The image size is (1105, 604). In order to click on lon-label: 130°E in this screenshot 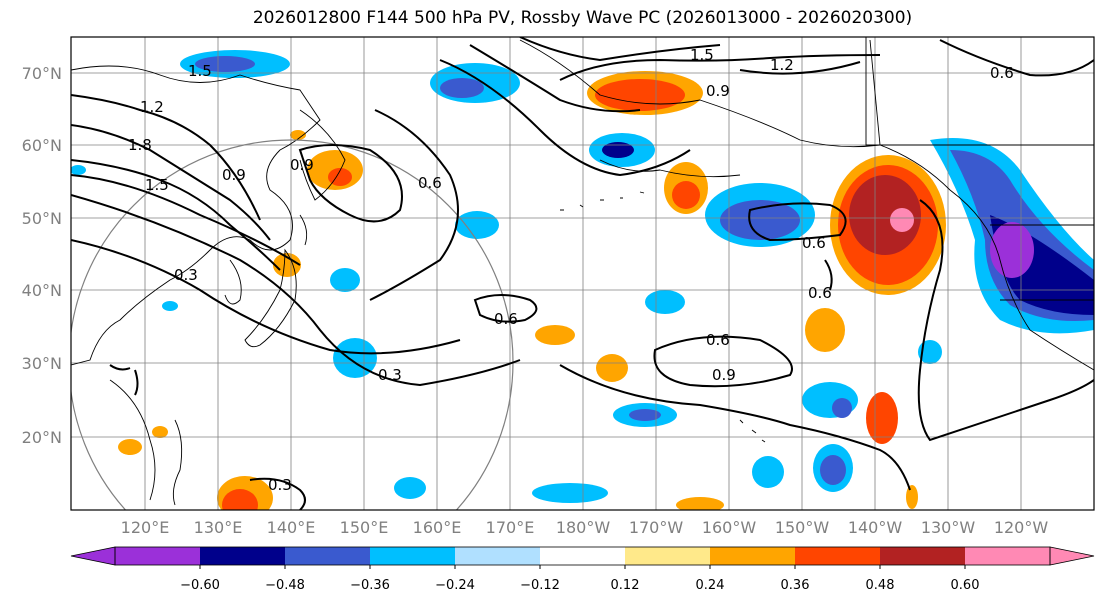, I will do `click(218, 527)`.